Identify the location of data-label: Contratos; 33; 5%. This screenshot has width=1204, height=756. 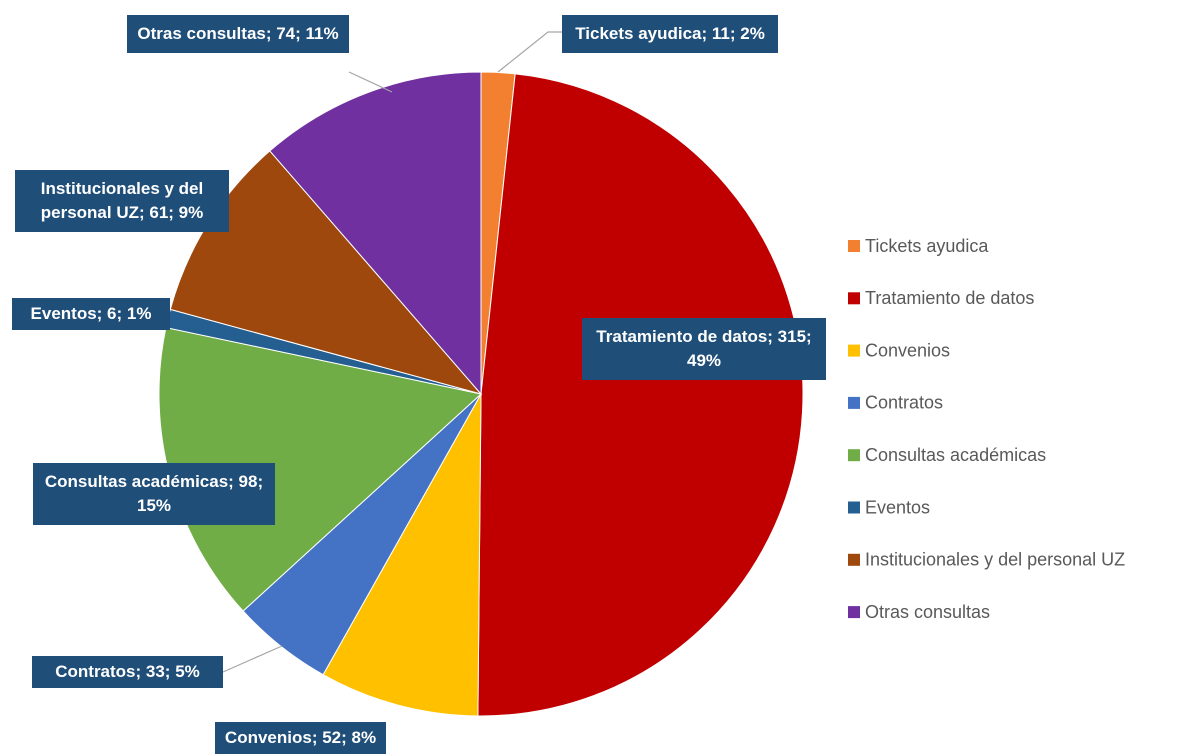
(127, 672).